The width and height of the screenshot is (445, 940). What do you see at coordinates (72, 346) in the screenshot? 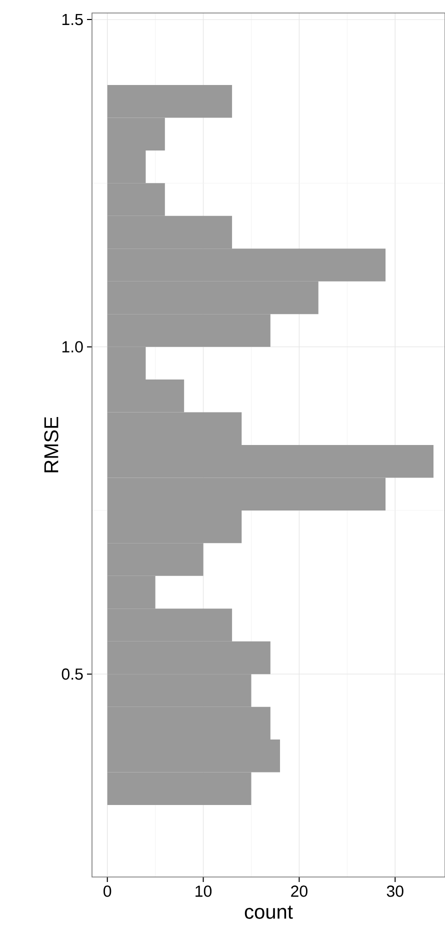
I see `y-tick-label: 1.0` at bounding box center [72, 346].